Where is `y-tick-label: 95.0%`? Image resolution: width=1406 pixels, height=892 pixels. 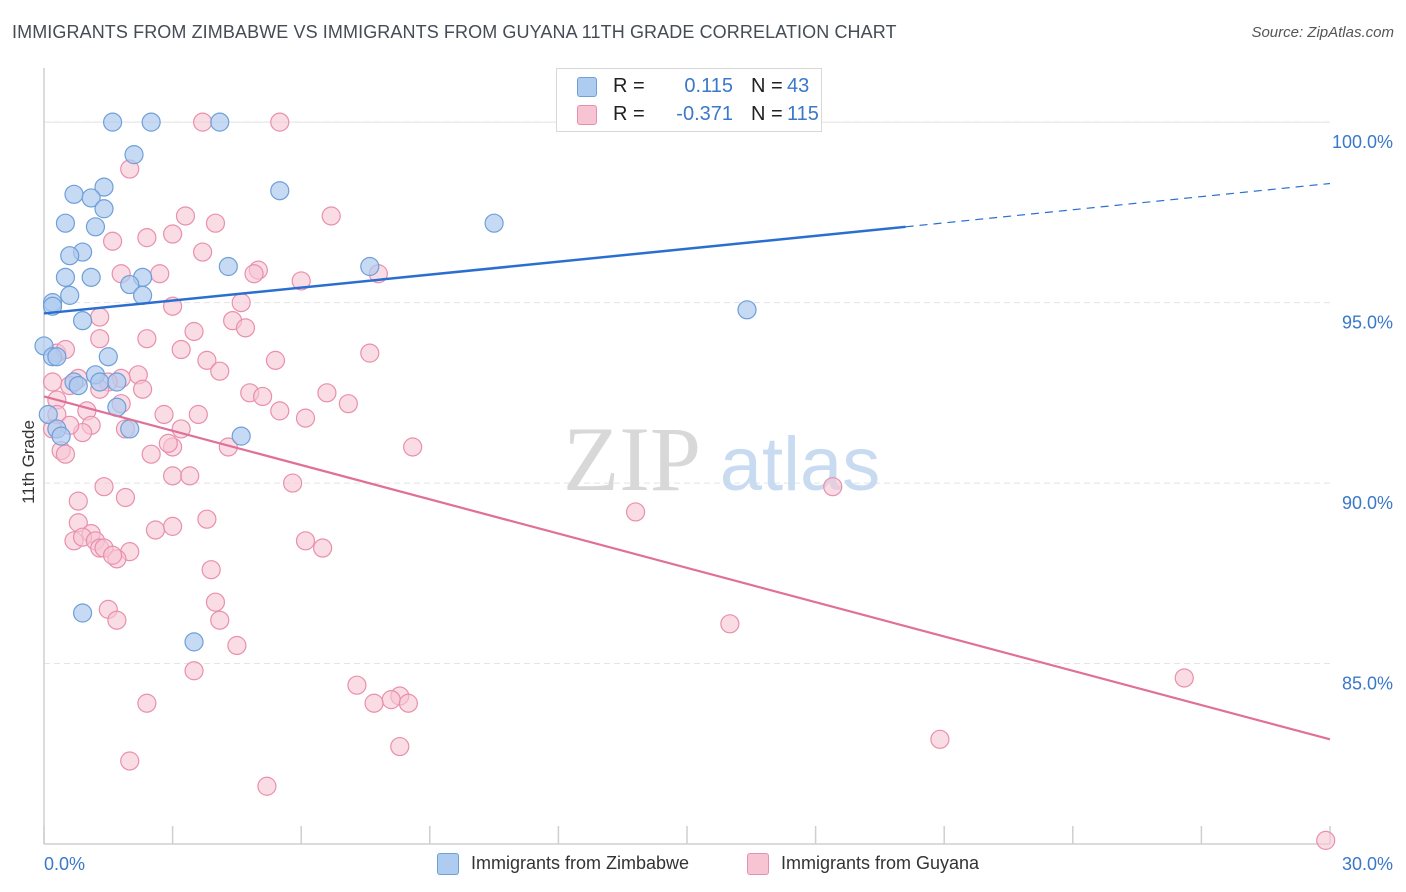
y-tick-label: 95.0% is located at coordinates (1367, 323).